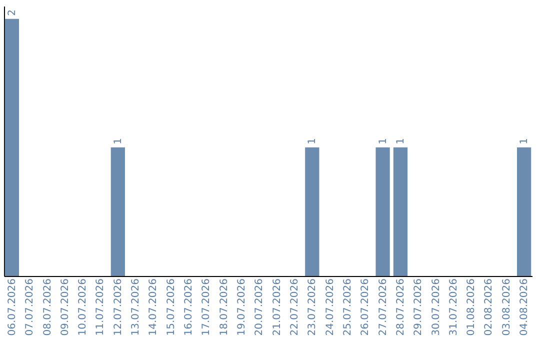 This screenshot has height=340, width=540. Describe the element at coordinates (242, 307) in the screenshot. I see `x-tick-label: 19.07.2026` at that location.